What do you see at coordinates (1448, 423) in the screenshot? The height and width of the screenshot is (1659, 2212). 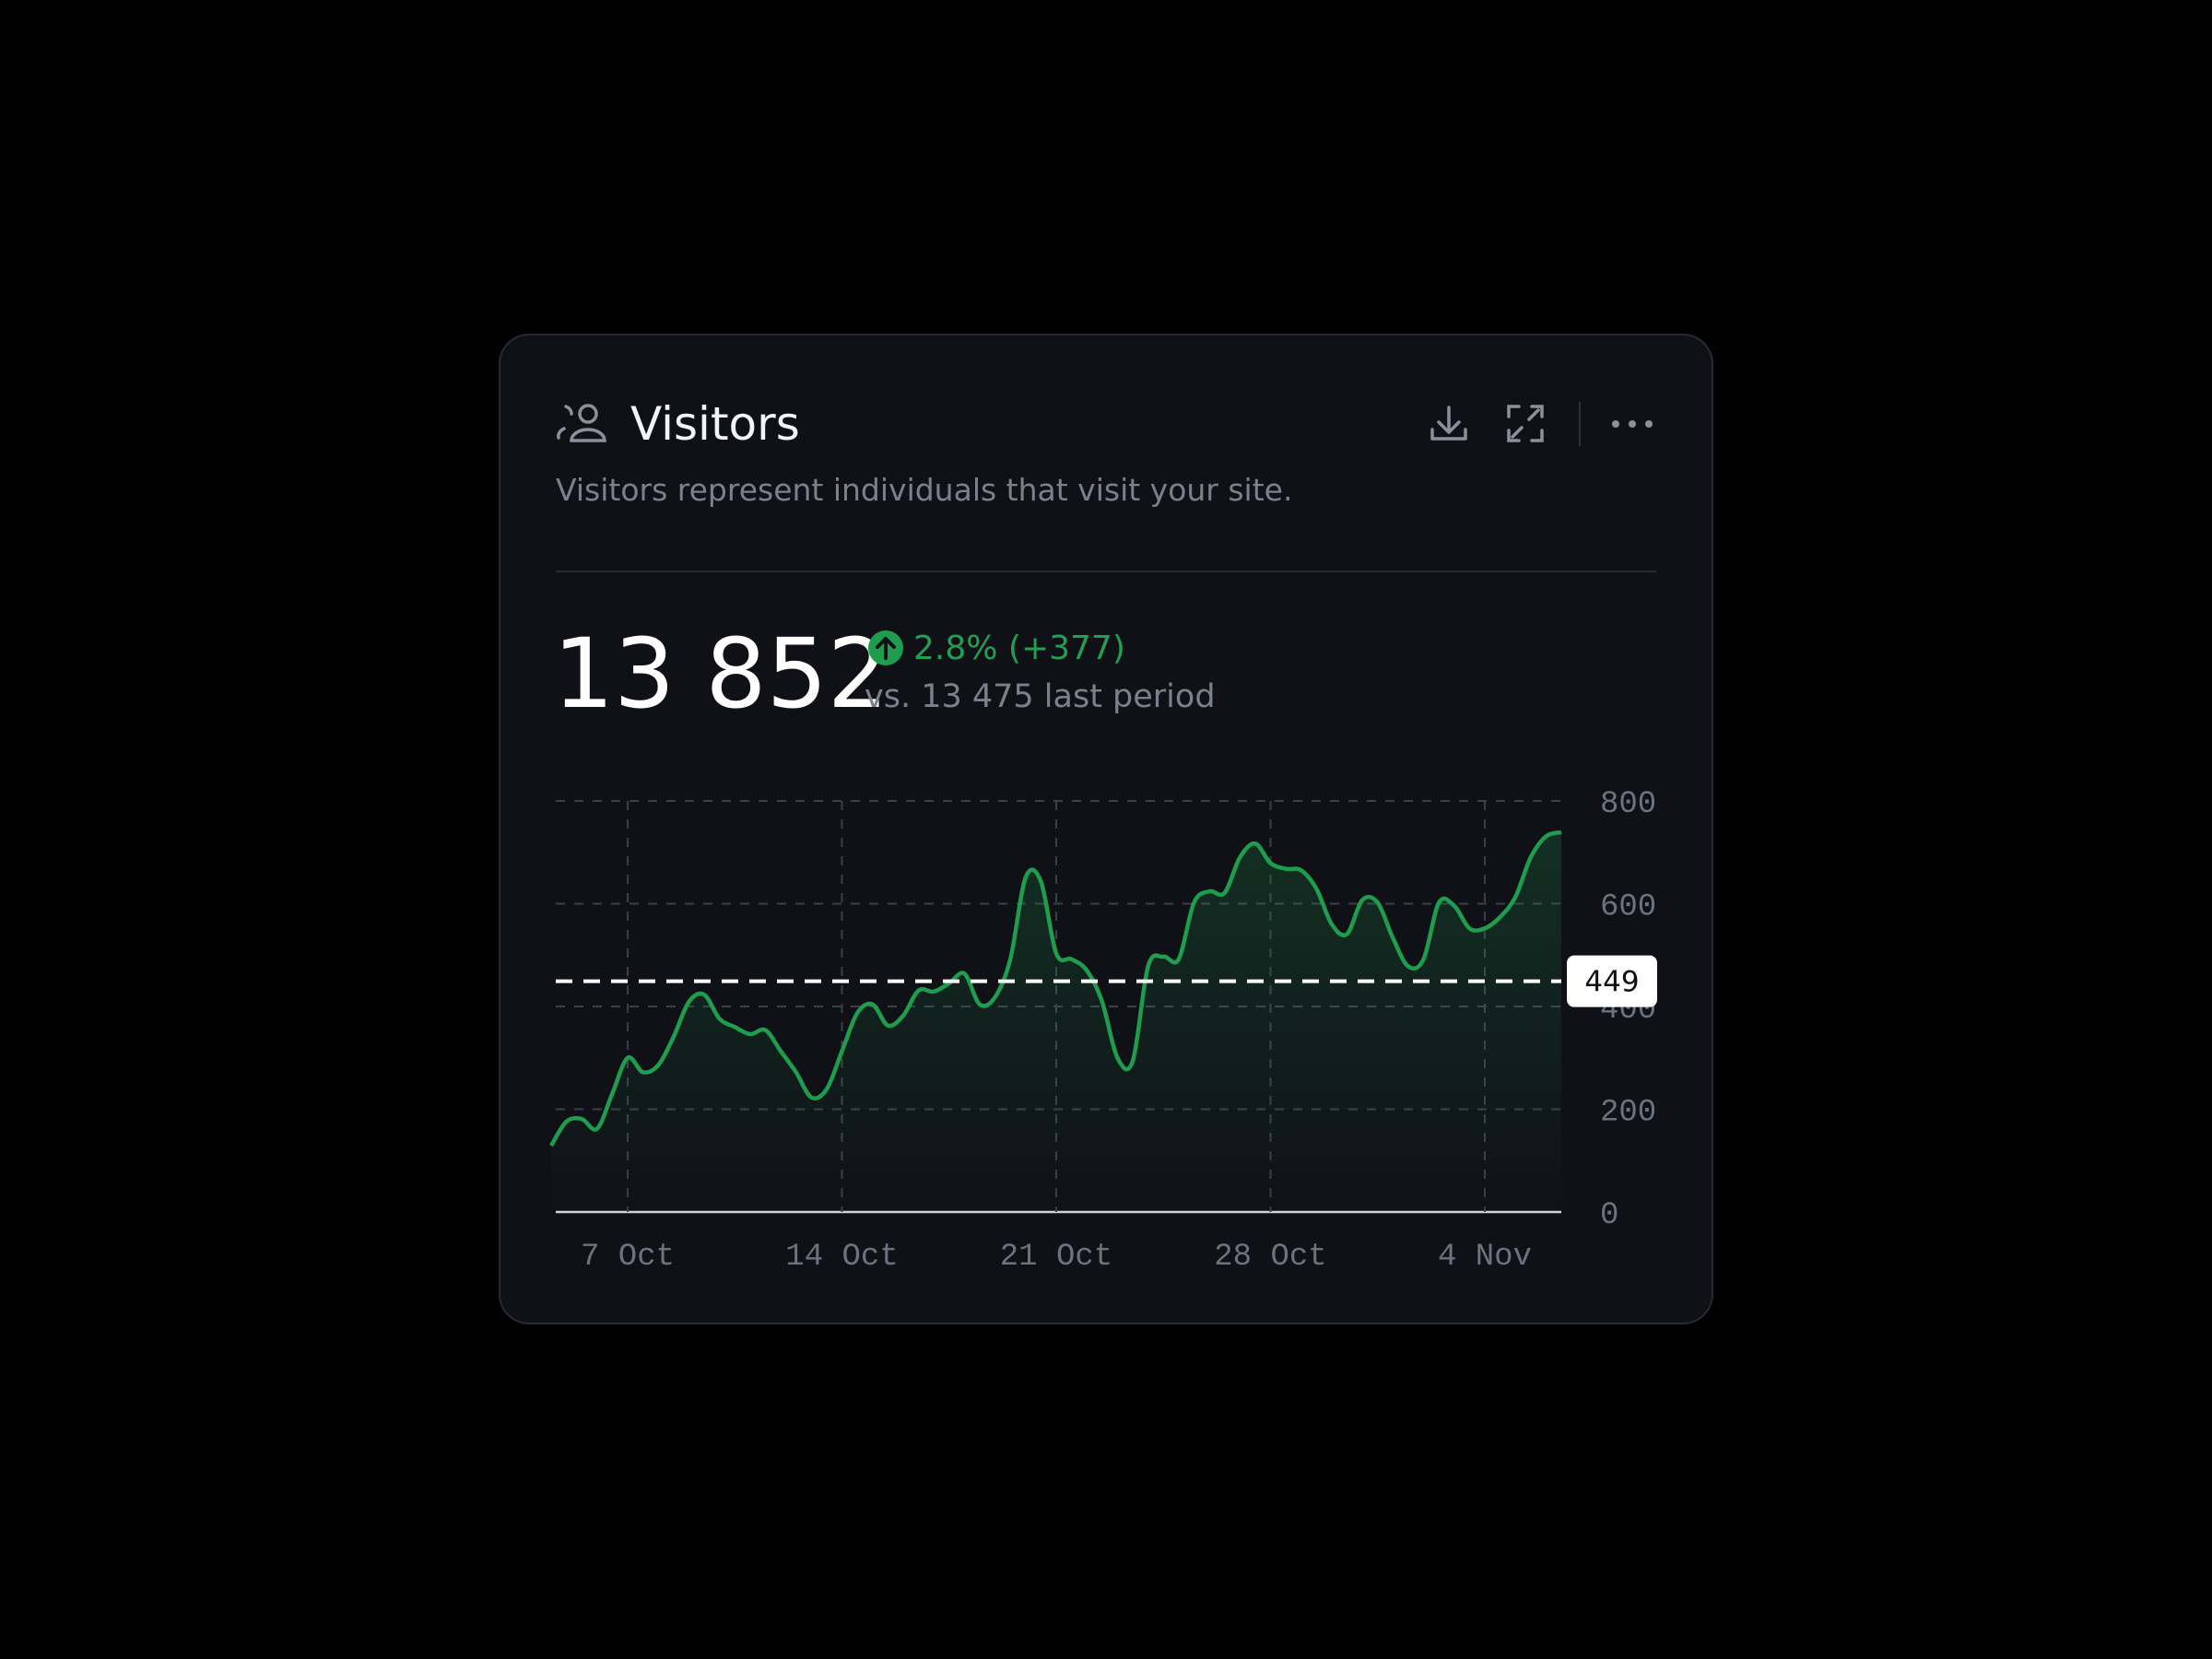 I see `download-button` at bounding box center [1448, 423].